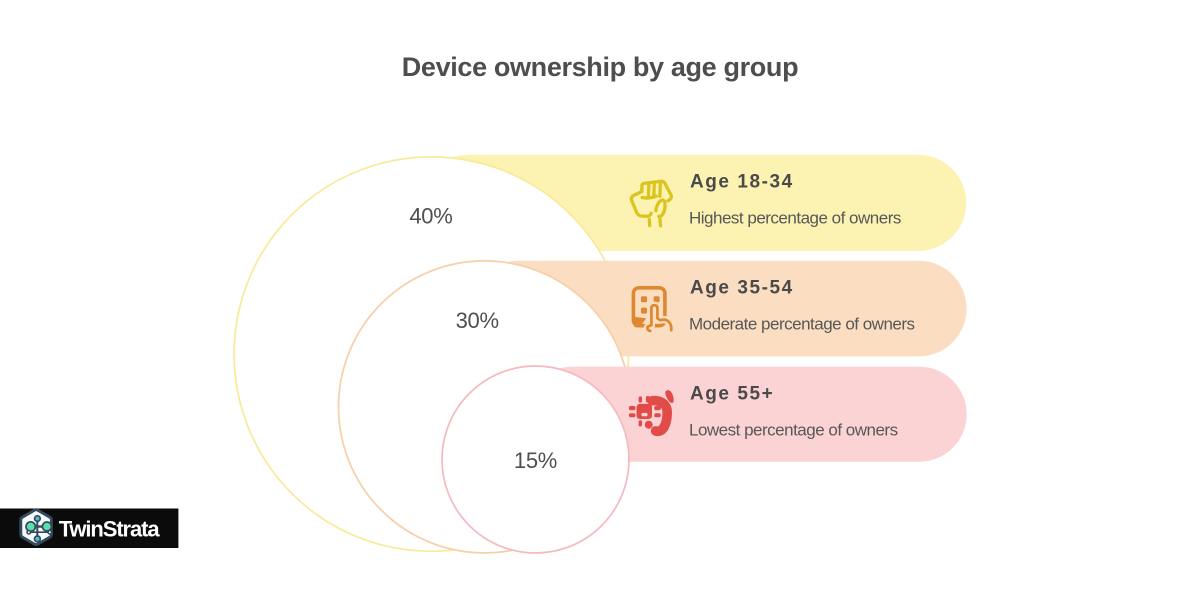 The width and height of the screenshot is (1200, 600). Describe the element at coordinates (477, 320) in the screenshot. I see `svg-text: 30%` at that location.